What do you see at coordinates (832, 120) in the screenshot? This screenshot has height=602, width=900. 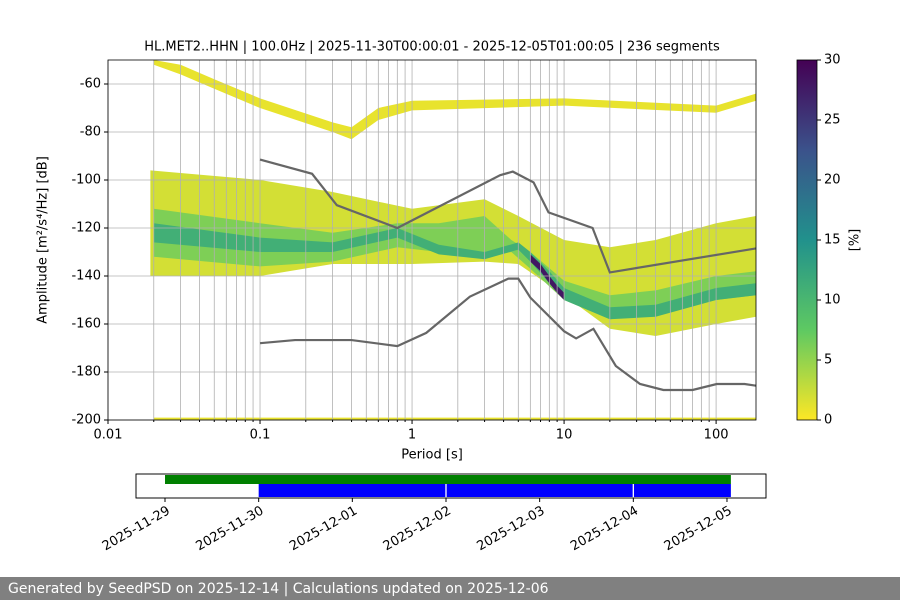 I see `colorbar-tick-label: 25` at bounding box center [832, 120].